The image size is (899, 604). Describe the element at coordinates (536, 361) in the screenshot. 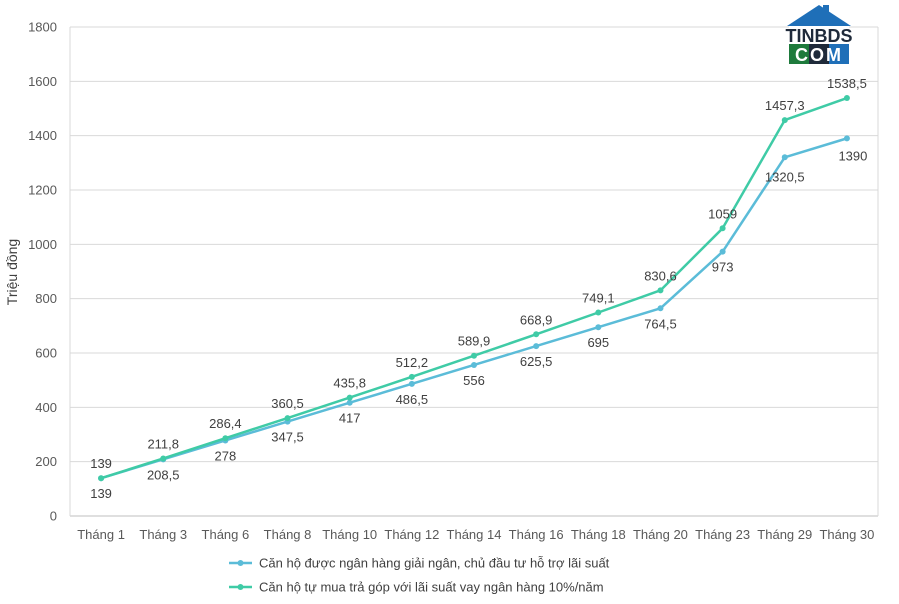

I see `data-label: 625,5` at that location.